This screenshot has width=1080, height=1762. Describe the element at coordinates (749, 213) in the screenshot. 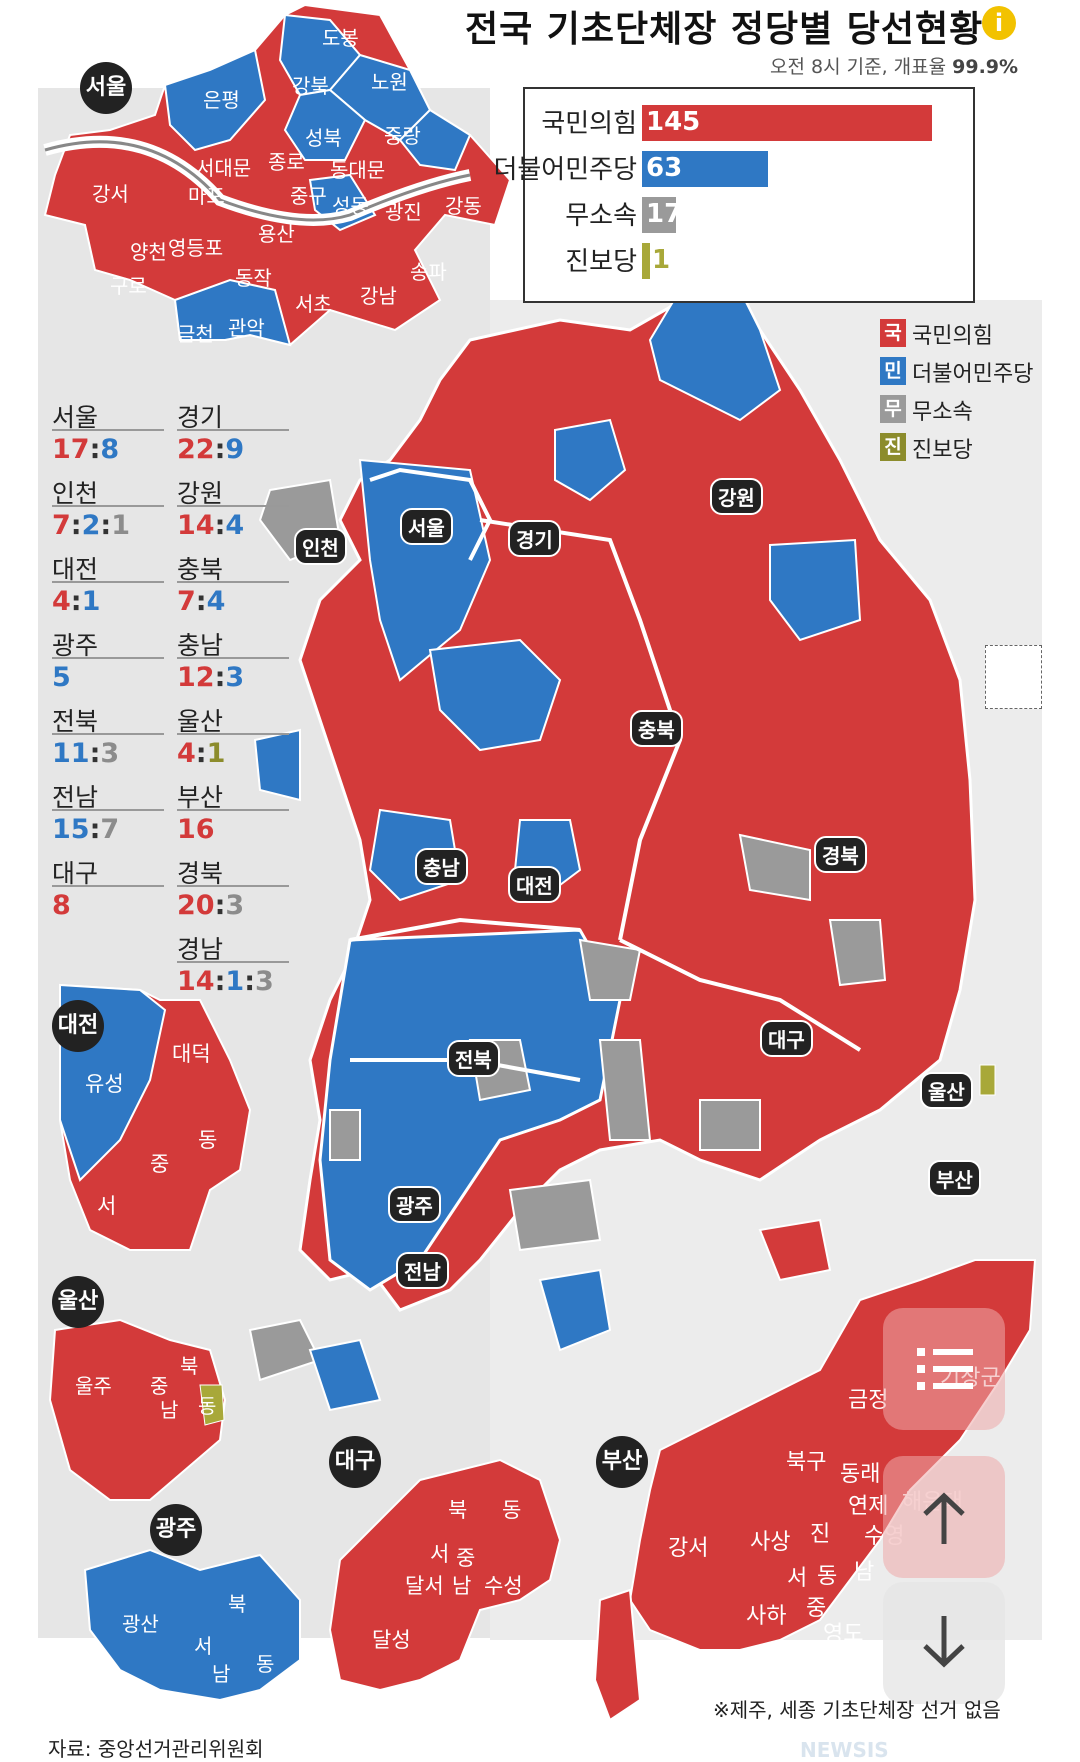

I see `summary-row: 무소속 17` at that location.